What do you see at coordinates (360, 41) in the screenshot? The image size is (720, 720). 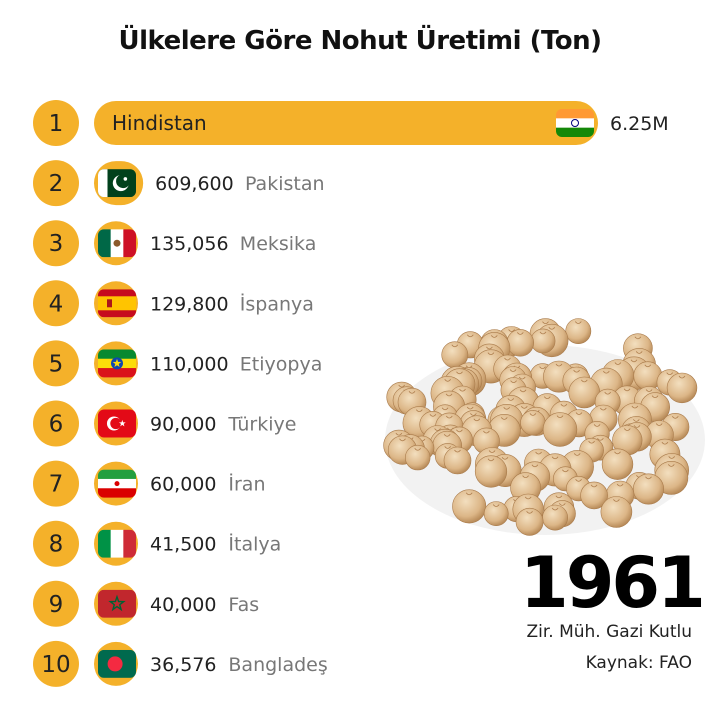 I see `page-title: Ülkelere Göre Nohut Üretimi (Ton)` at bounding box center [360, 41].